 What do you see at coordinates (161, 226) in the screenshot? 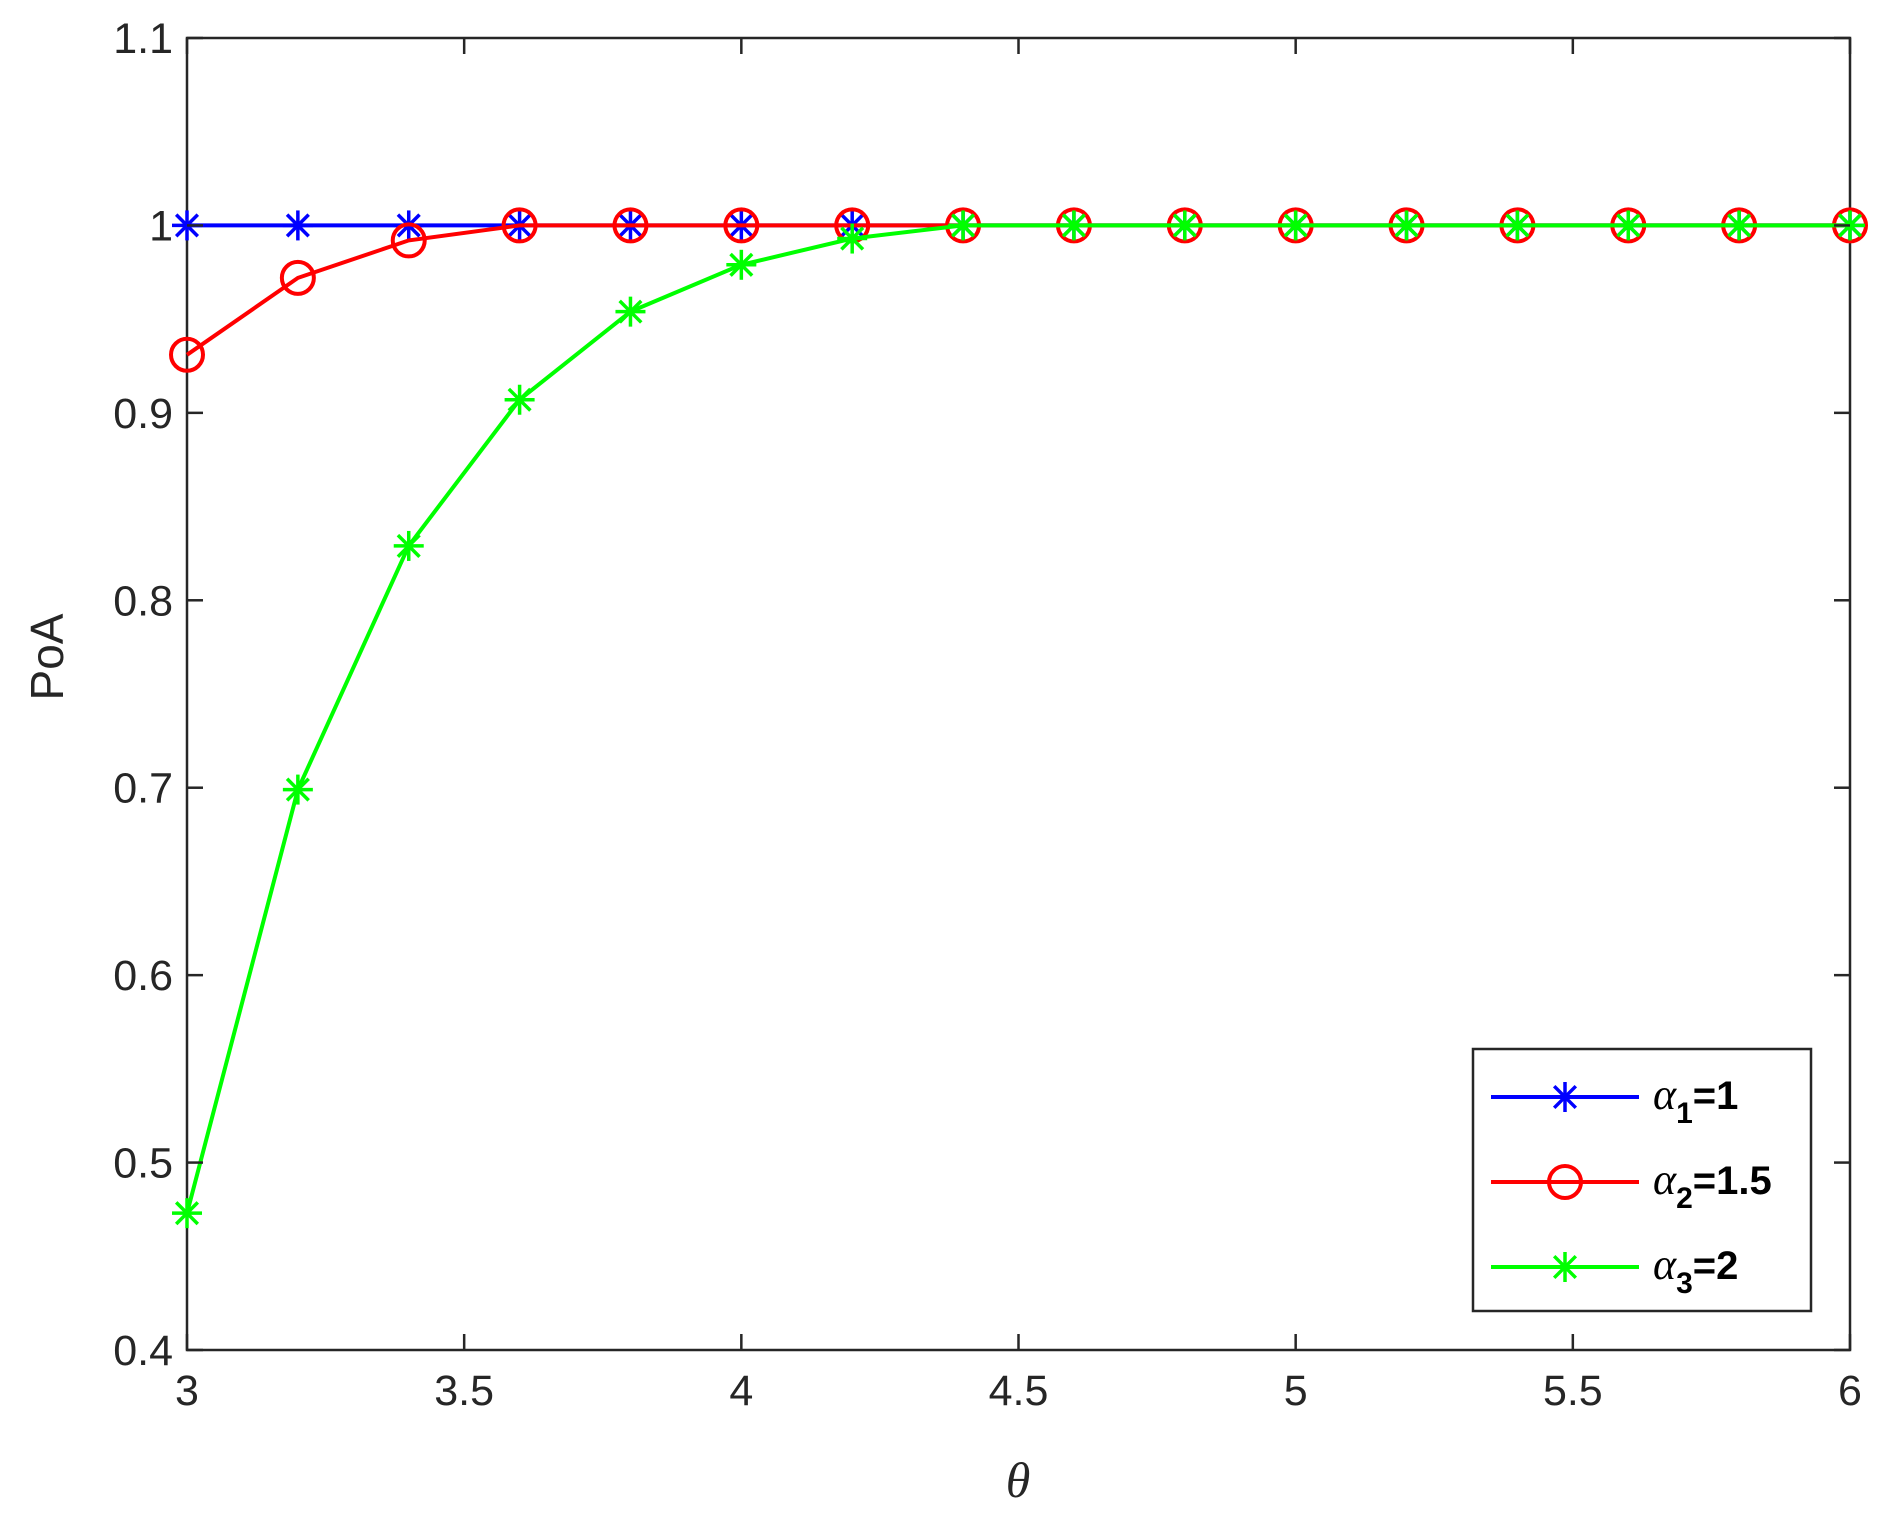
I see `y-tick-label: 1` at bounding box center [161, 226].